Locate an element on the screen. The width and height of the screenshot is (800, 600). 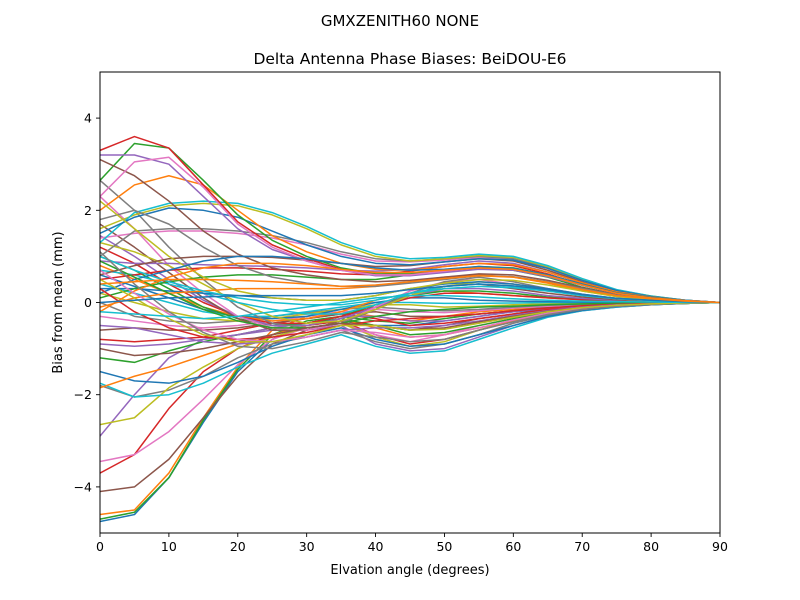
y-axis-ticks: −4 −2 0 2 4 is located at coordinates (87, 302).